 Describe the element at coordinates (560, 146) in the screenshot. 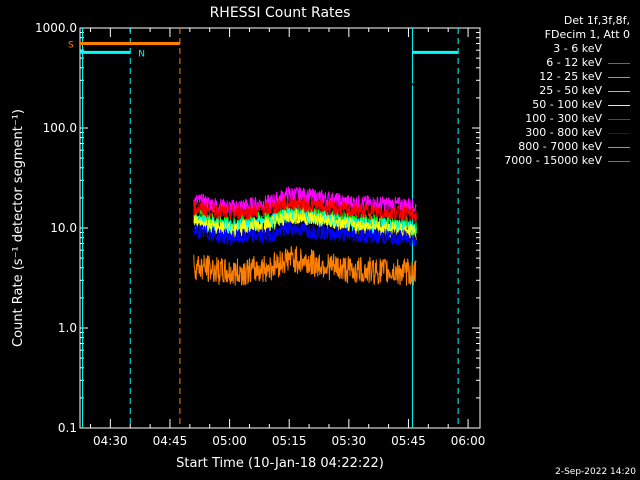

I see `legend-item-label: 800 - 7000 keV` at that location.